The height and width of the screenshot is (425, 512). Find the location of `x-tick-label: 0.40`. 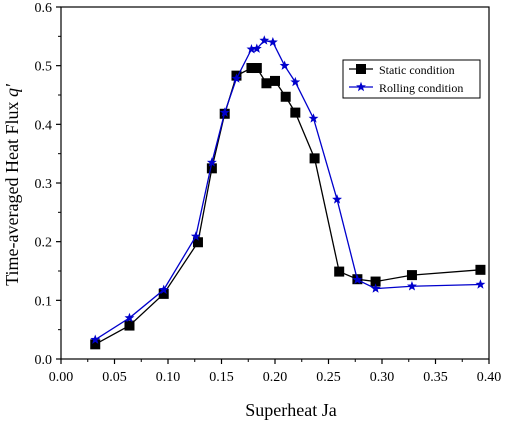

x-tick-label: 0.40 is located at coordinates (489, 377).